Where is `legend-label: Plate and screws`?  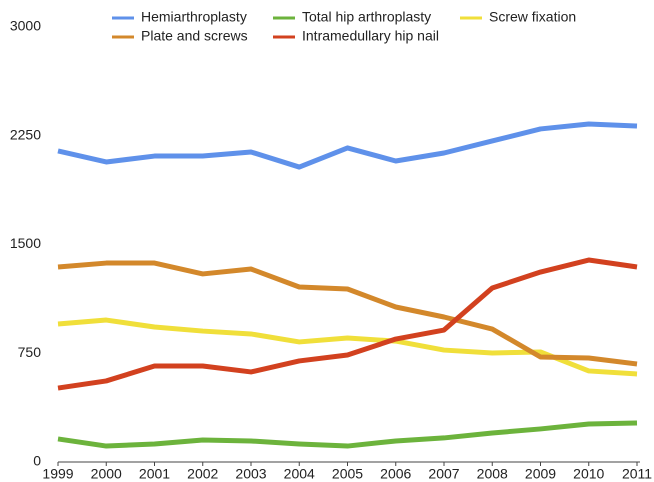 legend-label: Plate and screws is located at coordinates (194, 36).